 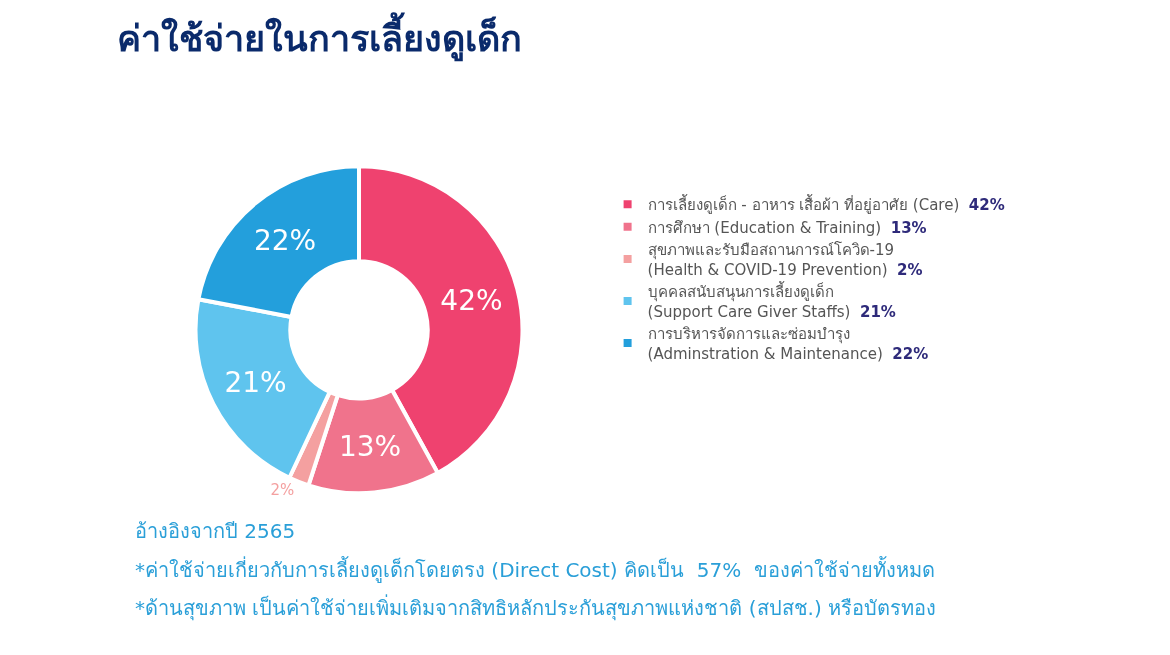 What do you see at coordinates (877, 311) in the screenshot?
I see `text: 21%` at bounding box center [877, 311].